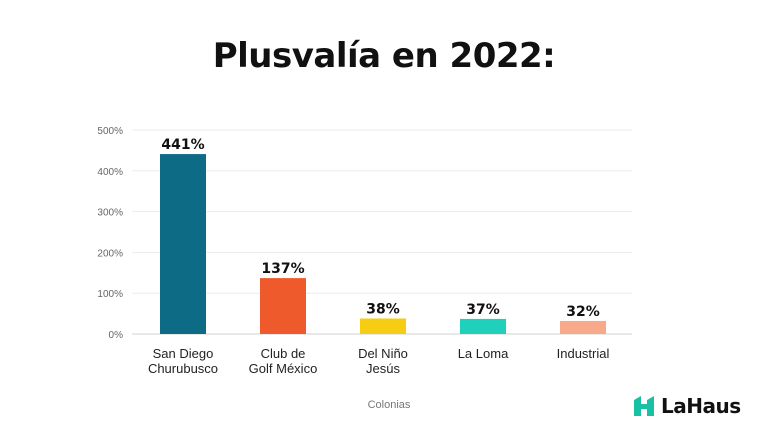 The width and height of the screenshot is (768, 432). Describe the element at coordinates (383, 353) in the screenshot. I see `x-tick-label: Del Niño` at that location.